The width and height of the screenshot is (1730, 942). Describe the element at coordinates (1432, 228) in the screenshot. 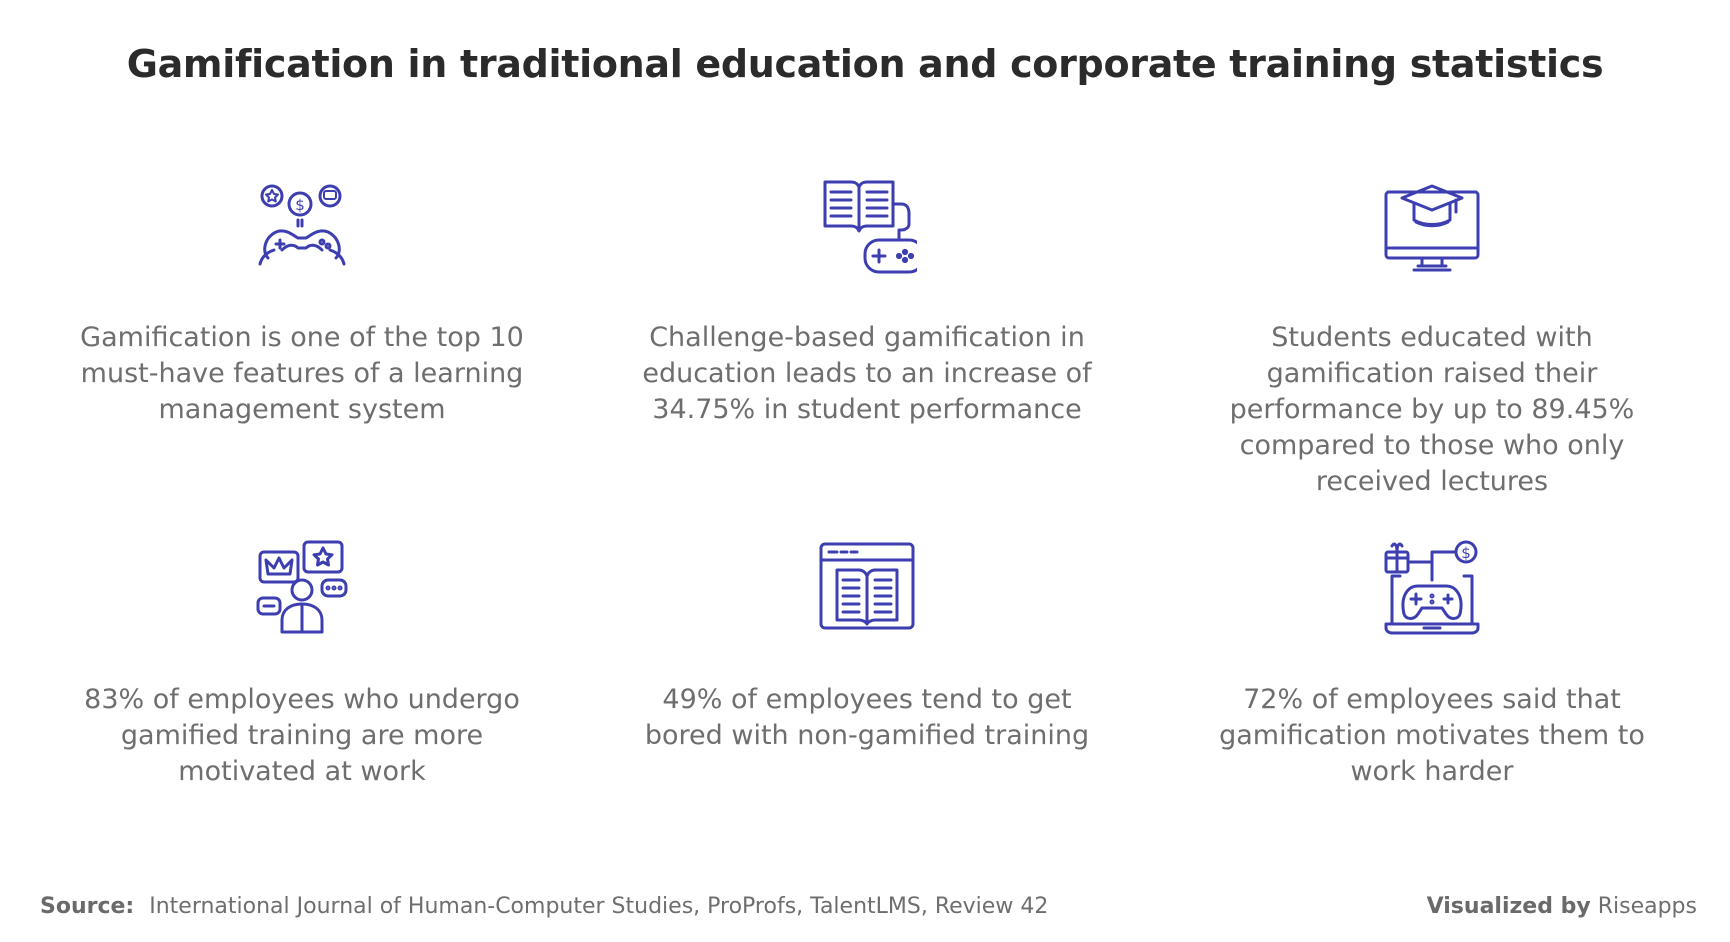

I see `graduation-monitor-icon` at that location.